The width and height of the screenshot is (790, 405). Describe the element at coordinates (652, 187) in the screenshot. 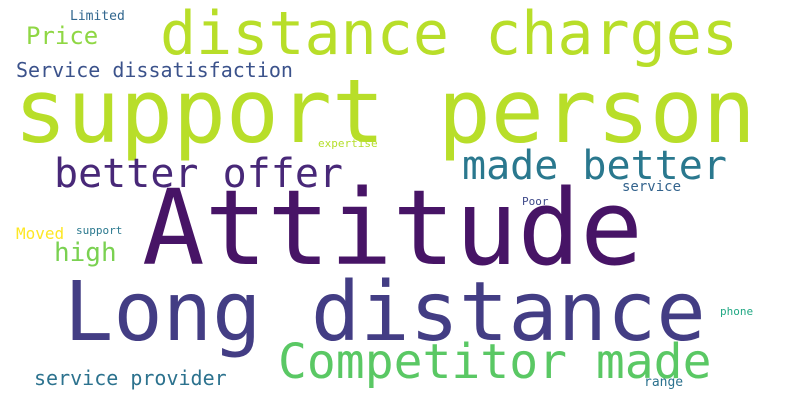

I see `word-service: service` at that location.